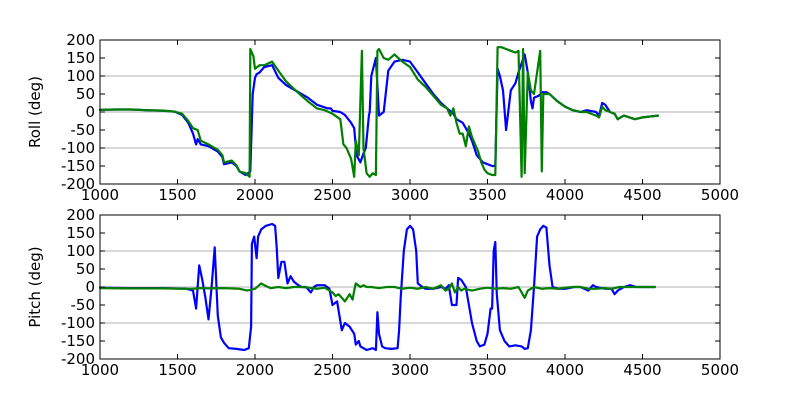 The height and width of the screenshot is (400, 800). I want to click on pitch-x-tick-label: 3500, so click(487, 370).